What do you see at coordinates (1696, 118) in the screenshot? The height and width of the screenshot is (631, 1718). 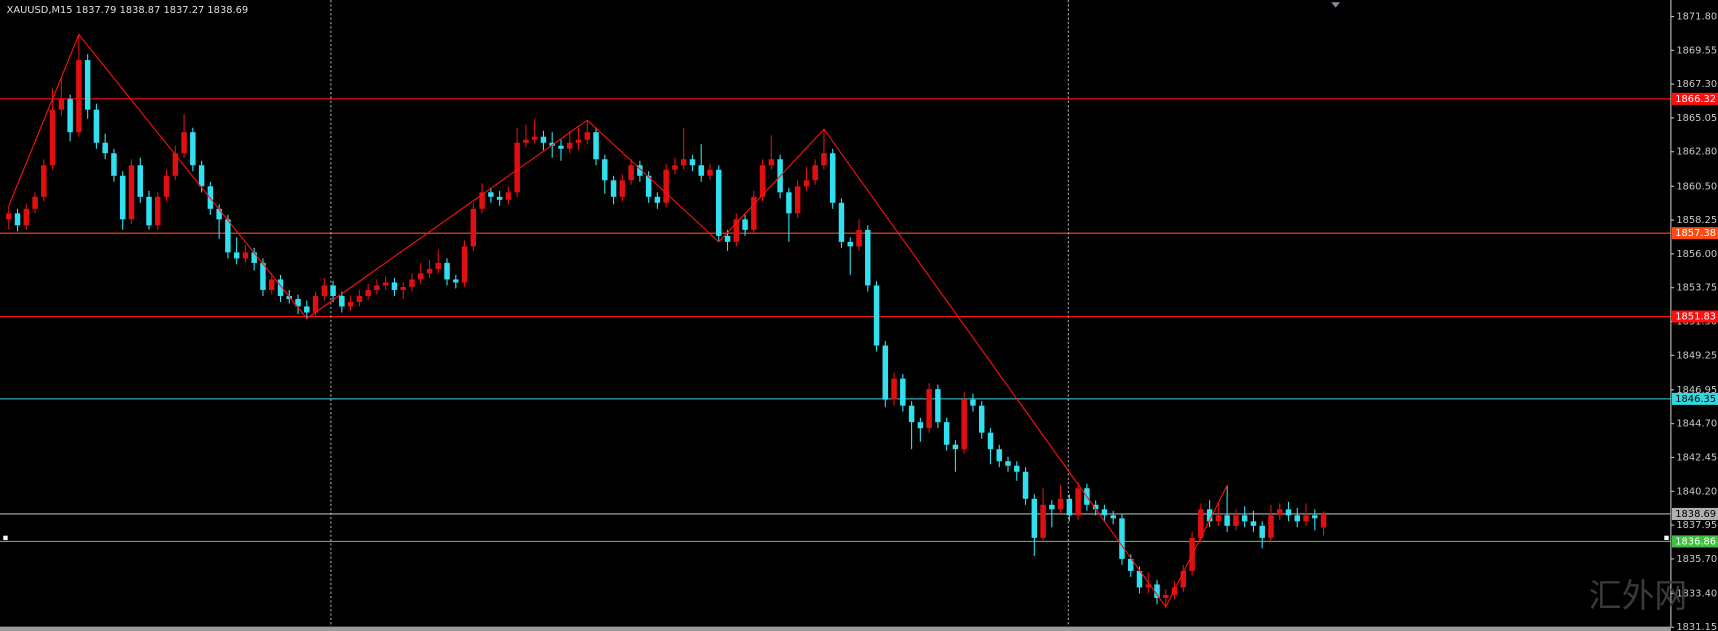 I see `y-tick-label: 1865.05` at bounding box center [1696, 118].